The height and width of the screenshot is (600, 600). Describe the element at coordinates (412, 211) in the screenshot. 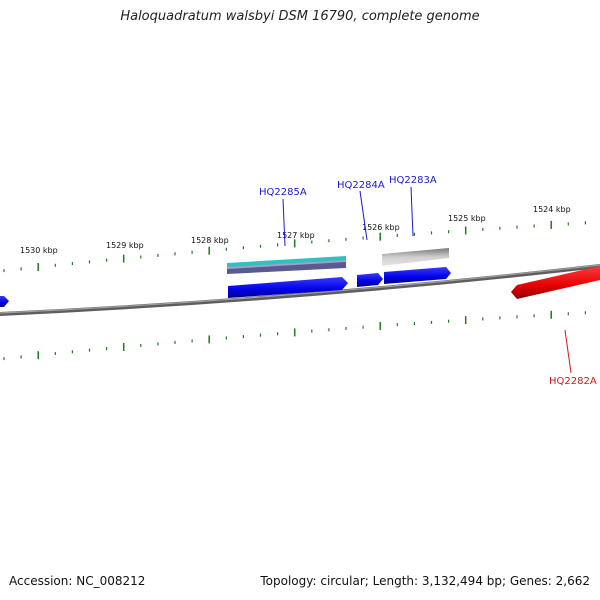

I see `leader-line-hq2283a` at that location.